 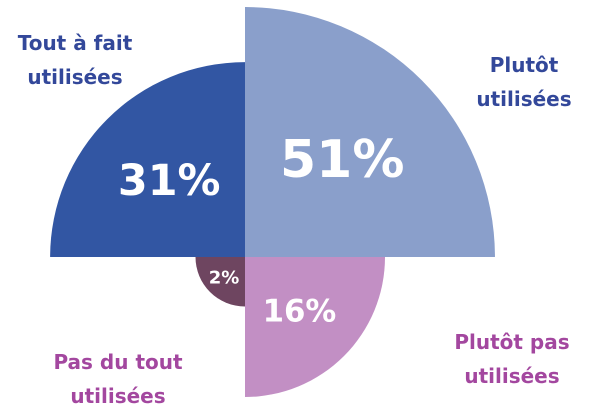 What do you see at coordinates (75, 60) in the screenshot?
I see `category-label: Tout à fait utilisées` at bounding box center [75, 60].